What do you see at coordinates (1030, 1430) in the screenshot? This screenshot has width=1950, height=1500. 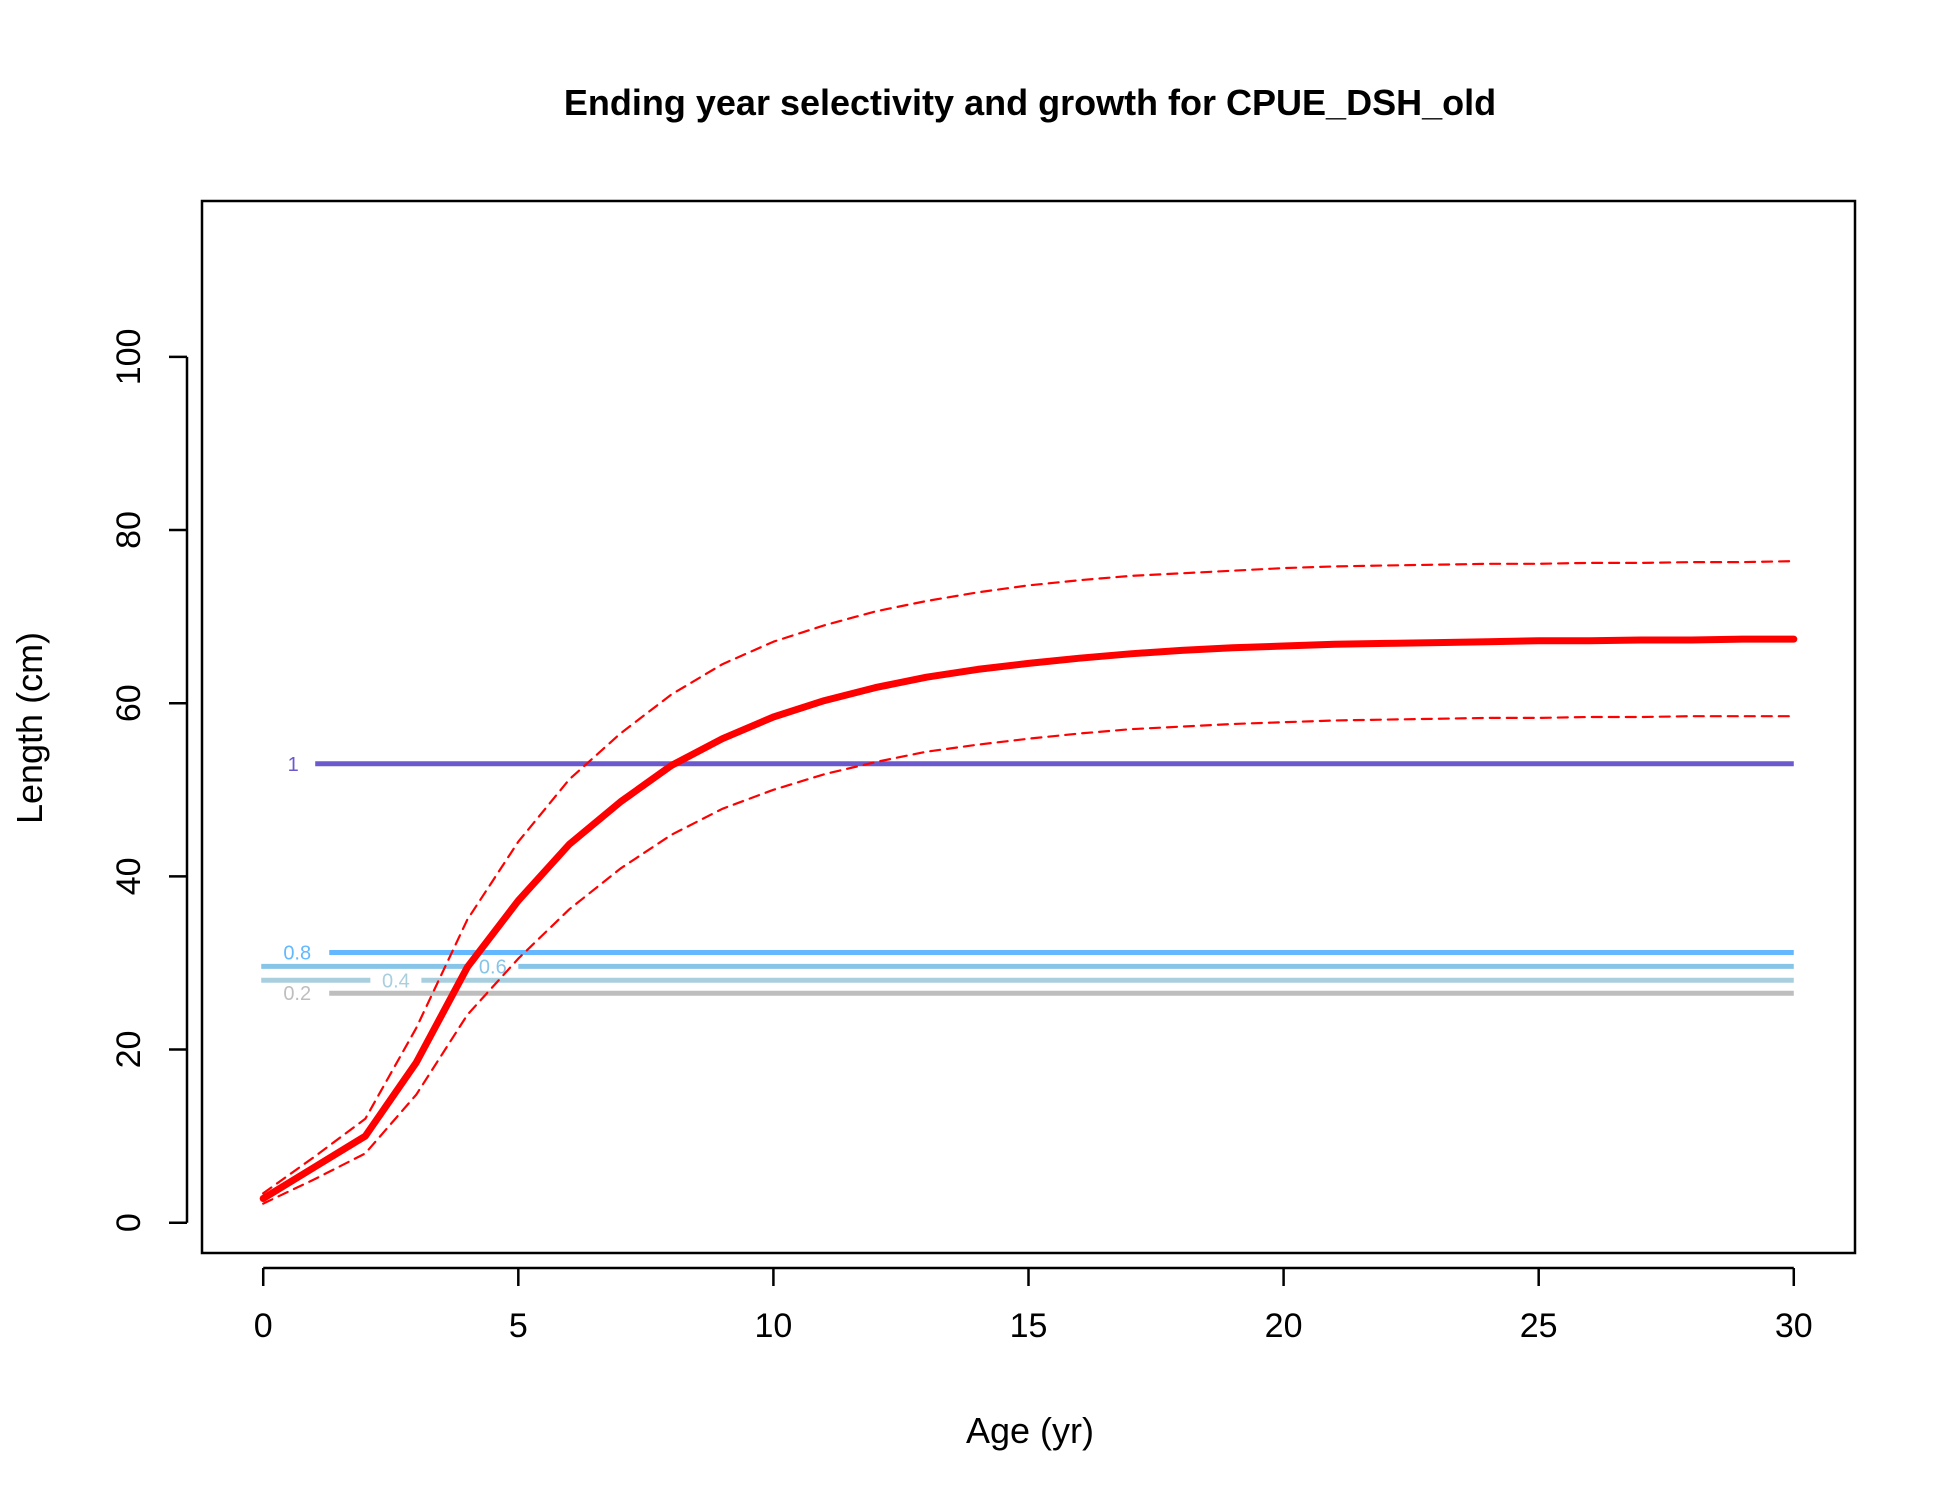 I see `x-axis-label: Age (yr)` at bounding box center [1030, 1430].